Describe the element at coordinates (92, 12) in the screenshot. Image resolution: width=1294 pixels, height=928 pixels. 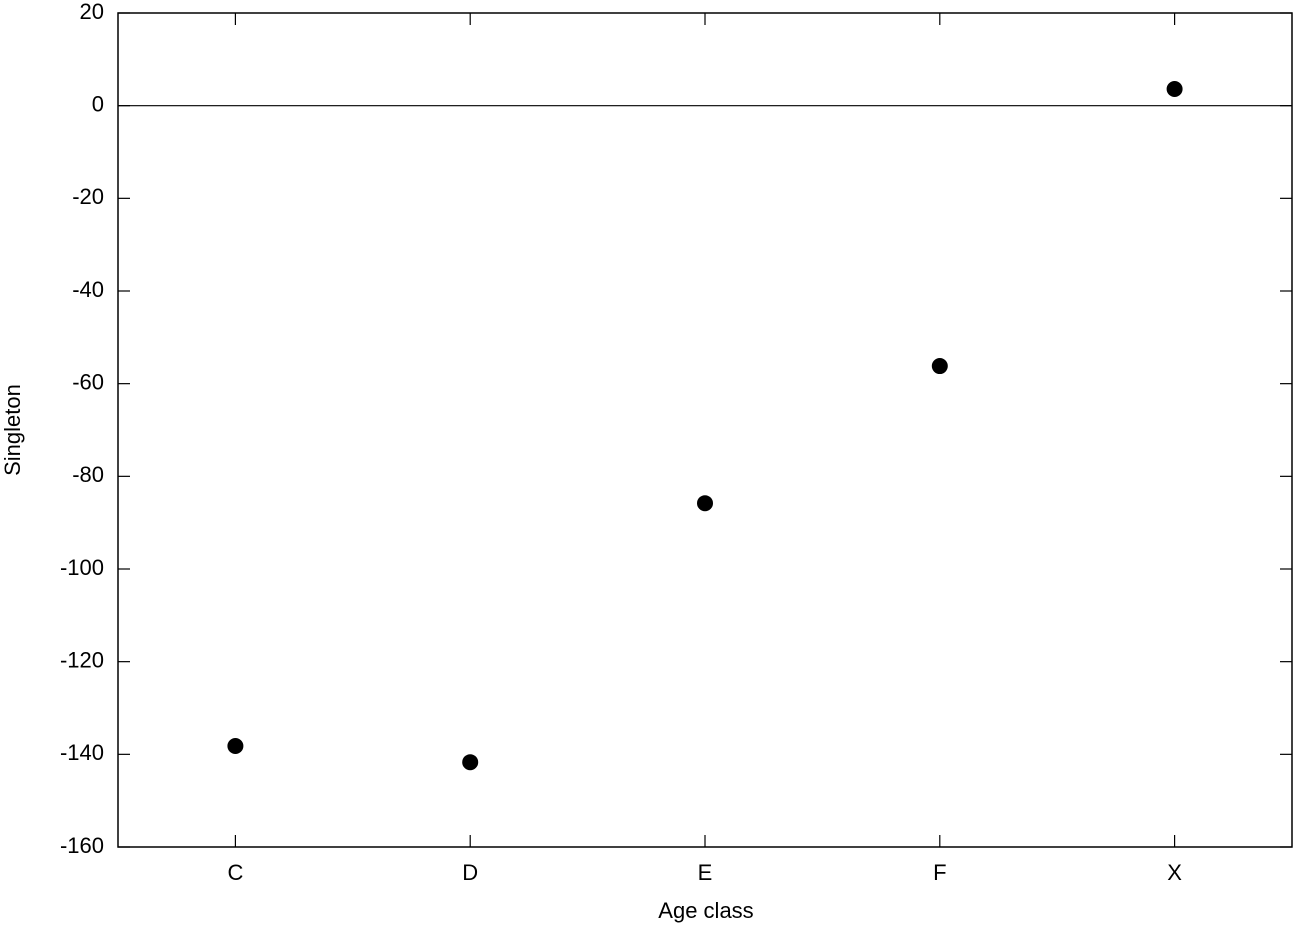
I see `y-tick-label: 20` at that location.